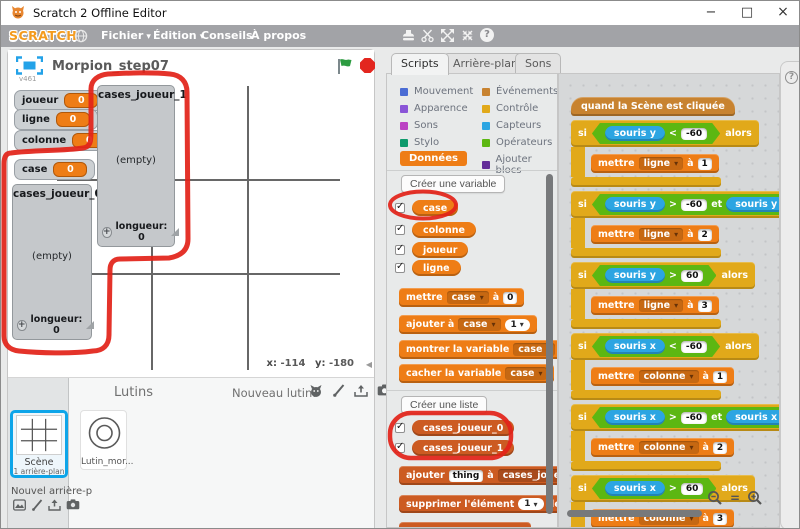  What do you see at coordinates (675, 295) in the screenshot?
I see `if-block-3: si souris y > 60 alors mettre ligne à 3` at bounding box center [675, 295].